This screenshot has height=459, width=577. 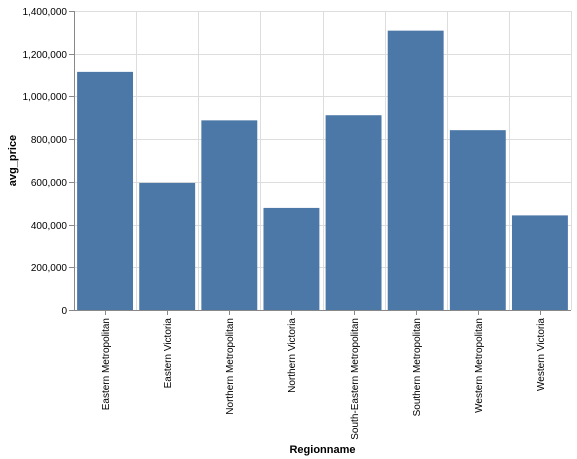 What do you see at coordinates (49, 268) in the screenshot?
I see `y-tick-label: 200,000` at bounding box center [49, 268].